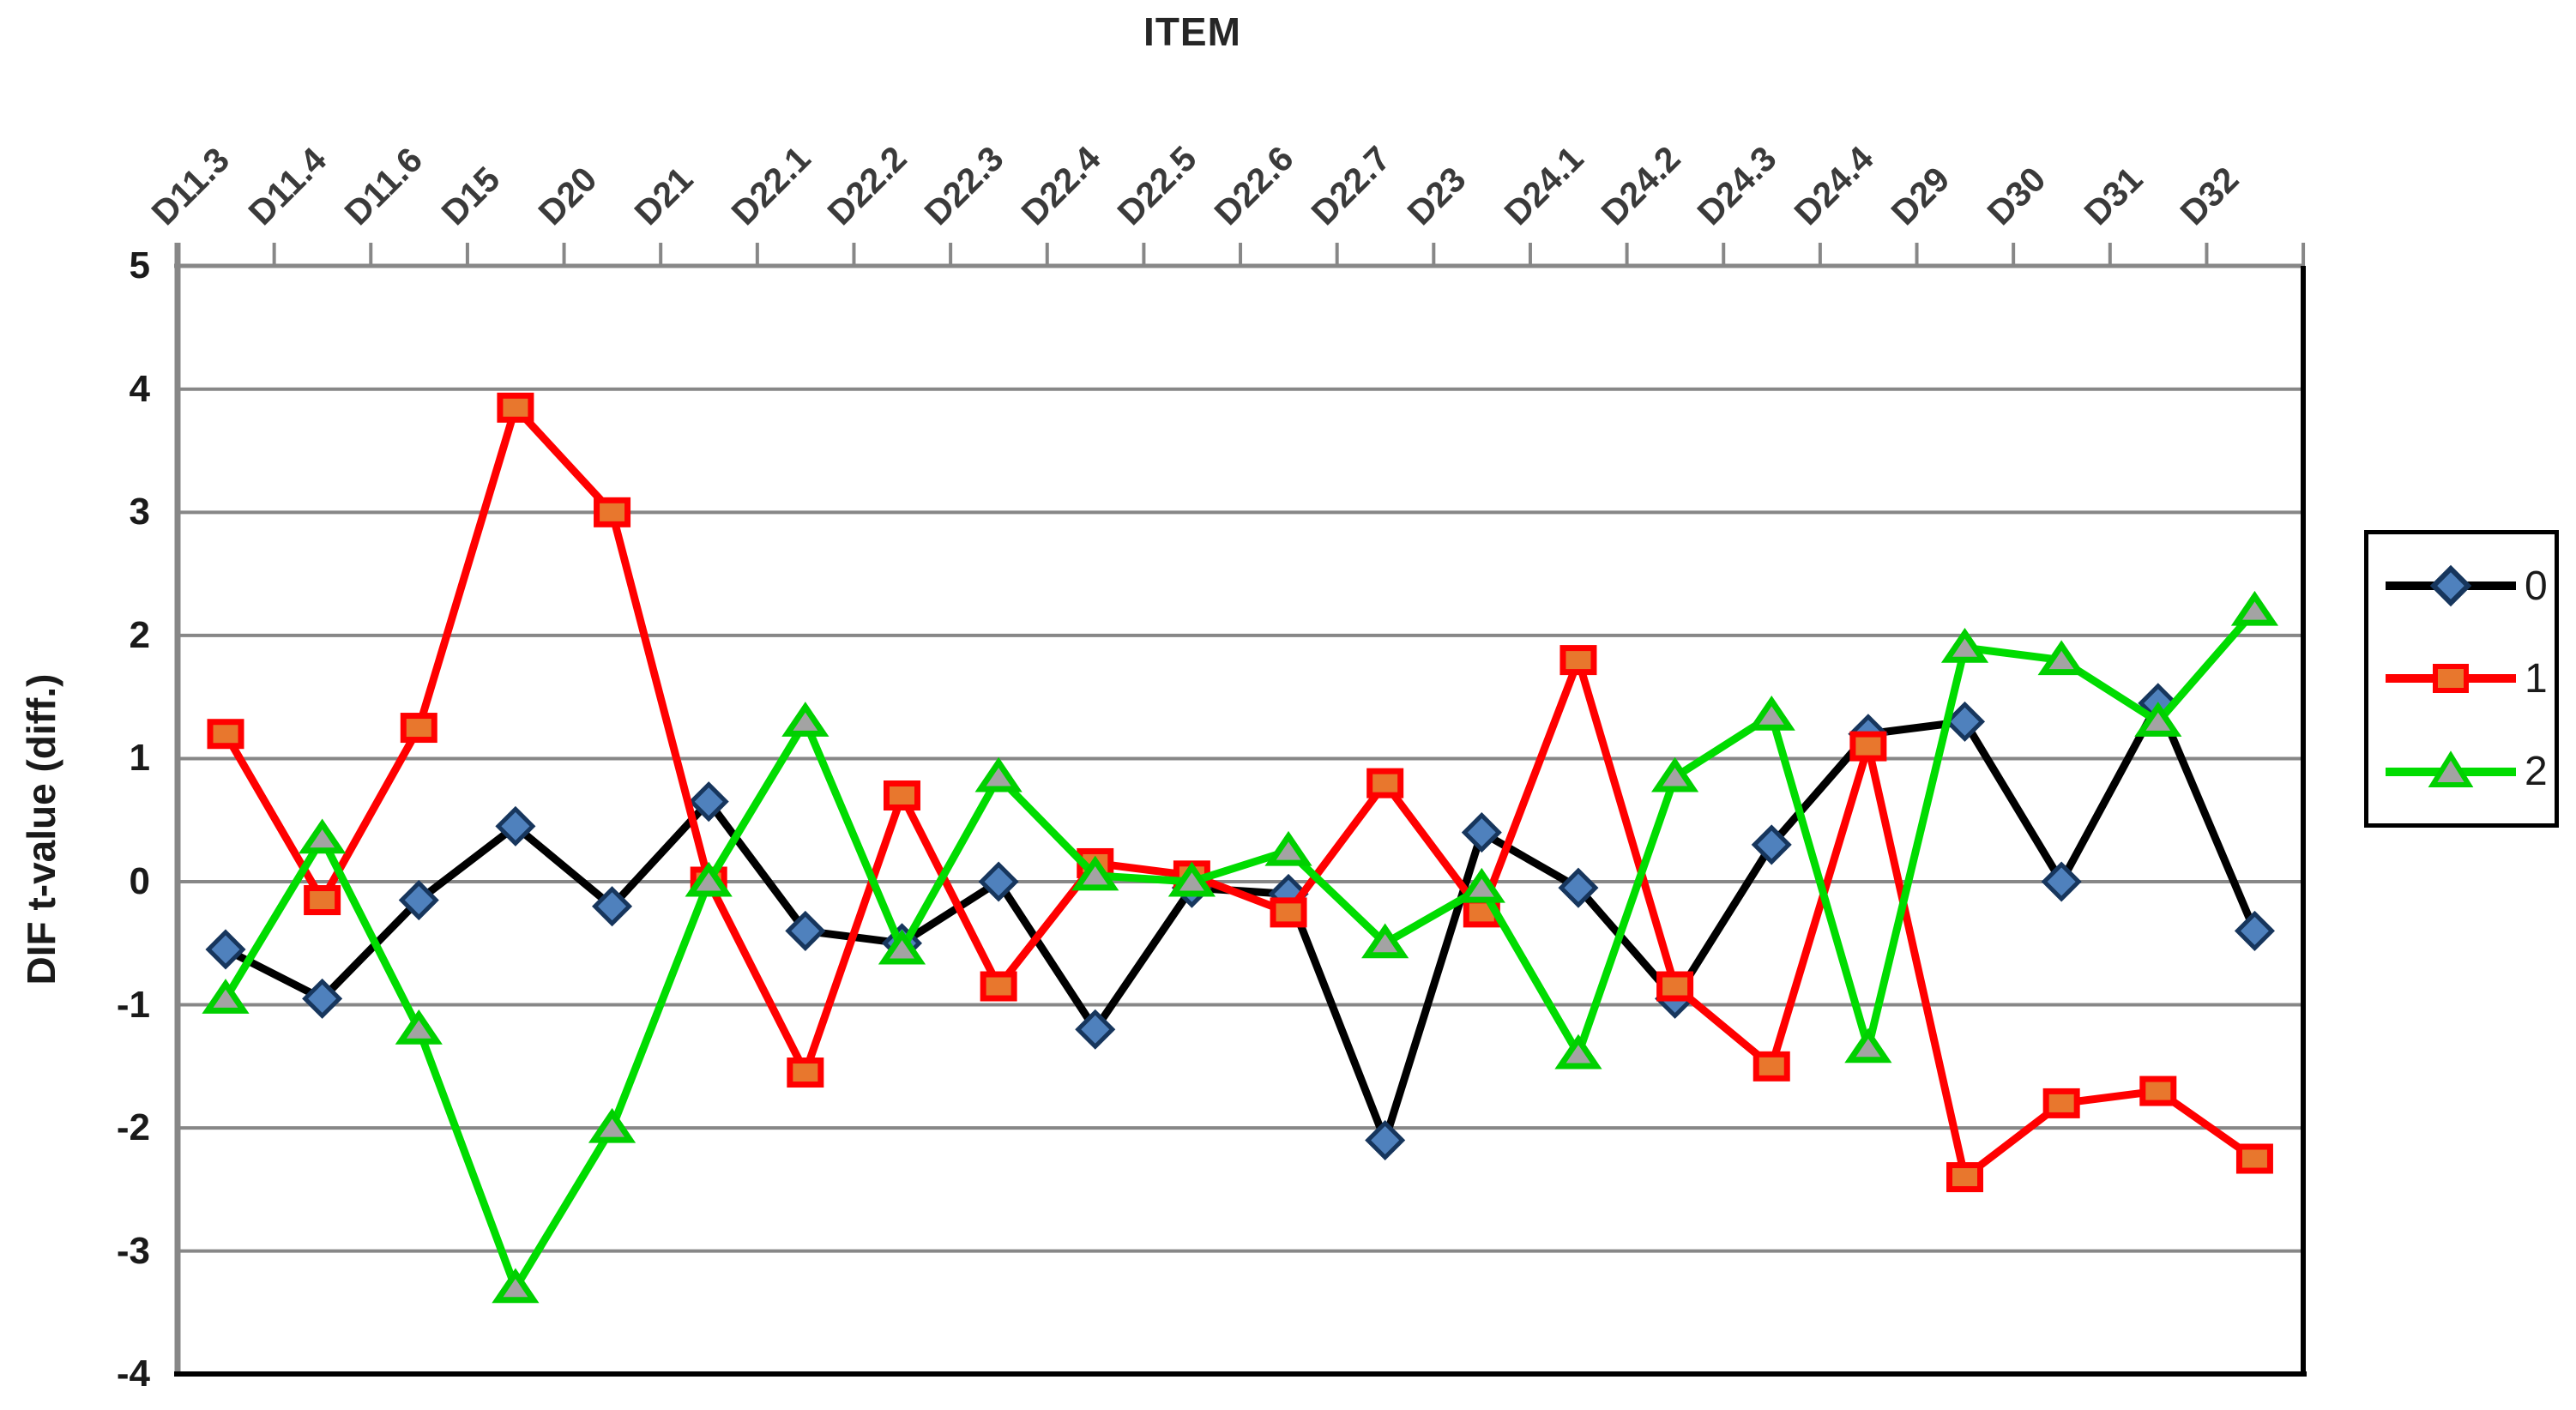 This screenshot has height=1410, width=2576. I want to click on legend-label: 0, so click(2536, 586).